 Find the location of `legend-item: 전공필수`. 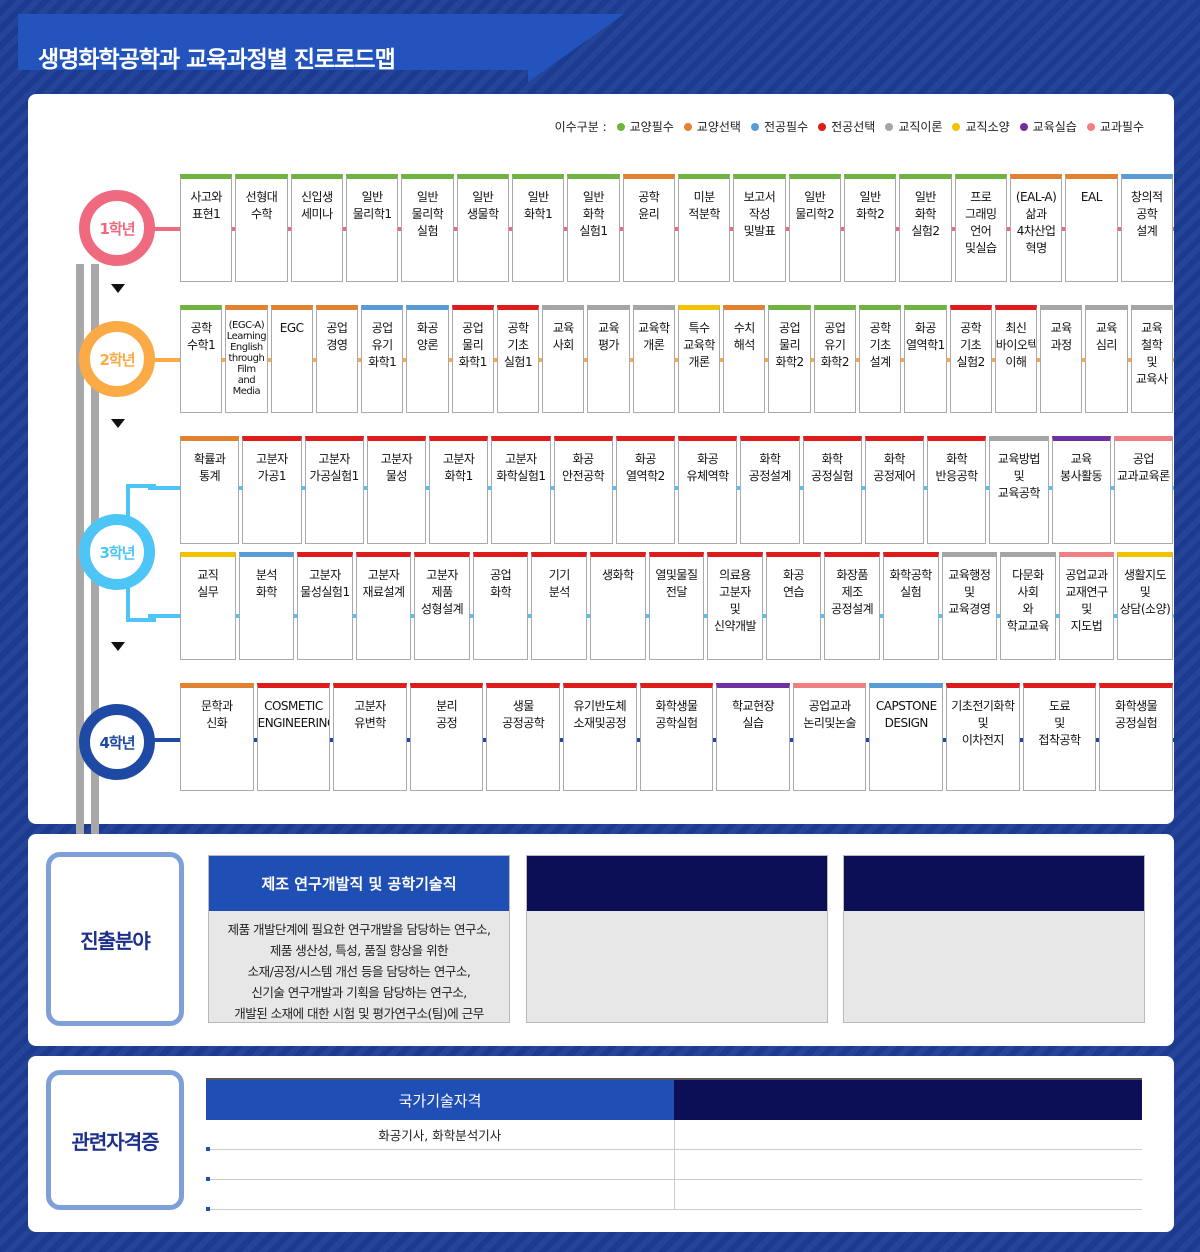

legend-item: 전공필수 is located at coordinates (779, 126).